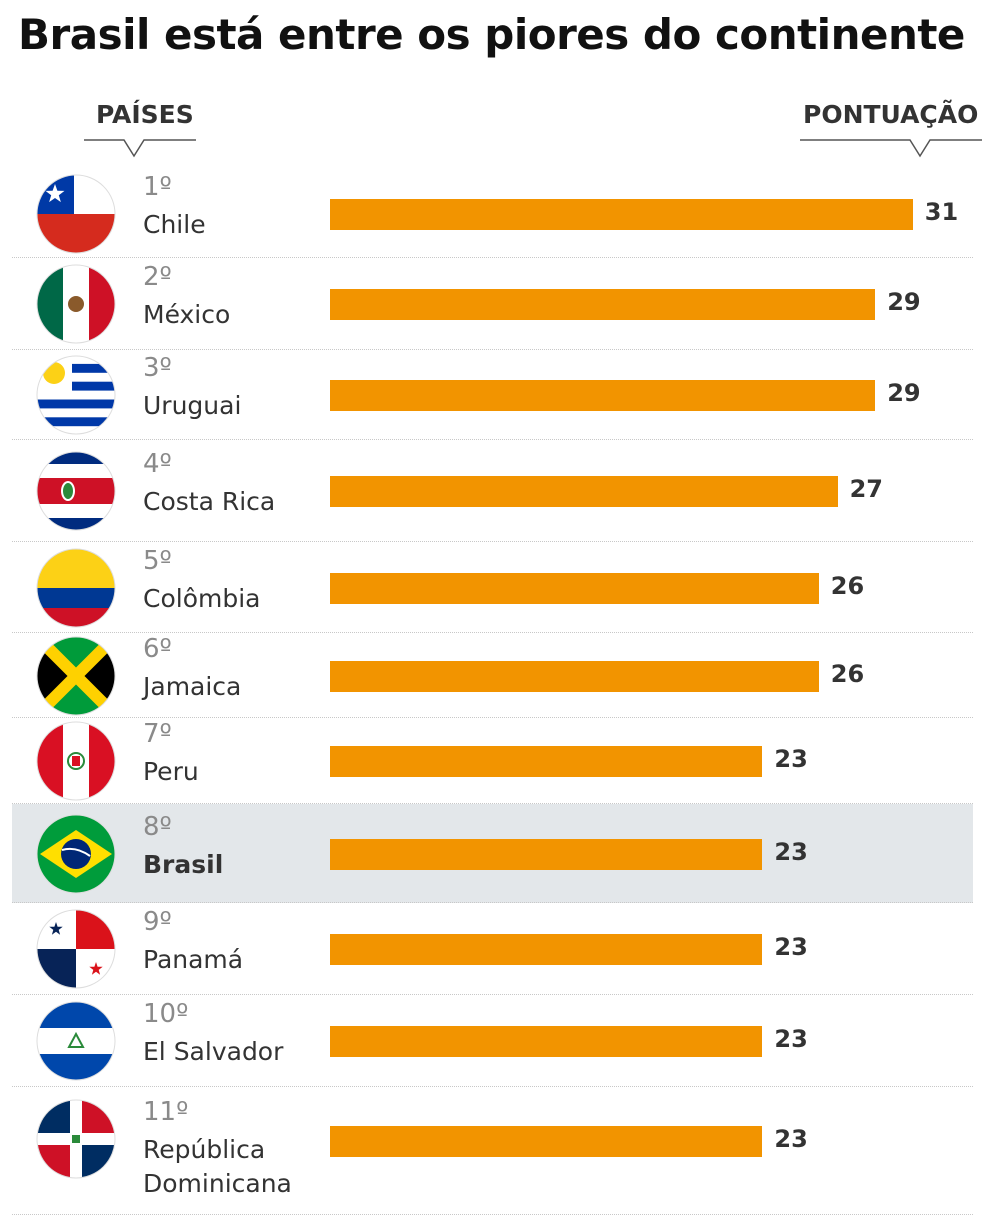 This screenshot has width=1000, height=1215. I want to click on country-label: Colômbia, so click(202, 598).